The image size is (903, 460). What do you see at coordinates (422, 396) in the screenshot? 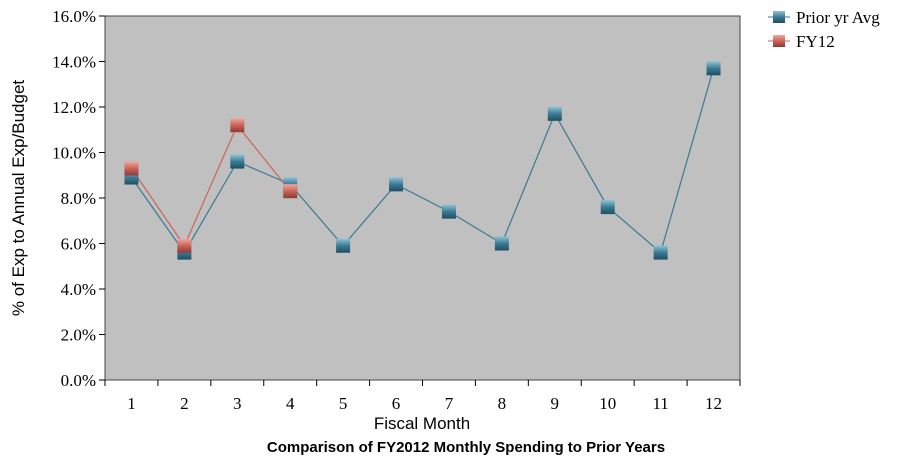
I see `x-axis: 1 2 3 4 5 6 7 8 9 10 11 12` at bounding box center [422, 396].